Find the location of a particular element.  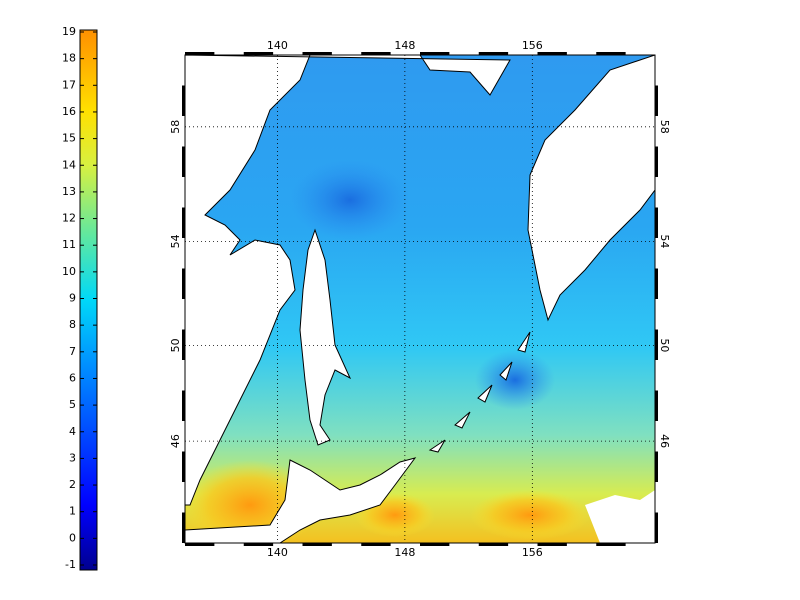

colorbar-tick-label: 10 is located at coordinates (69, 271).